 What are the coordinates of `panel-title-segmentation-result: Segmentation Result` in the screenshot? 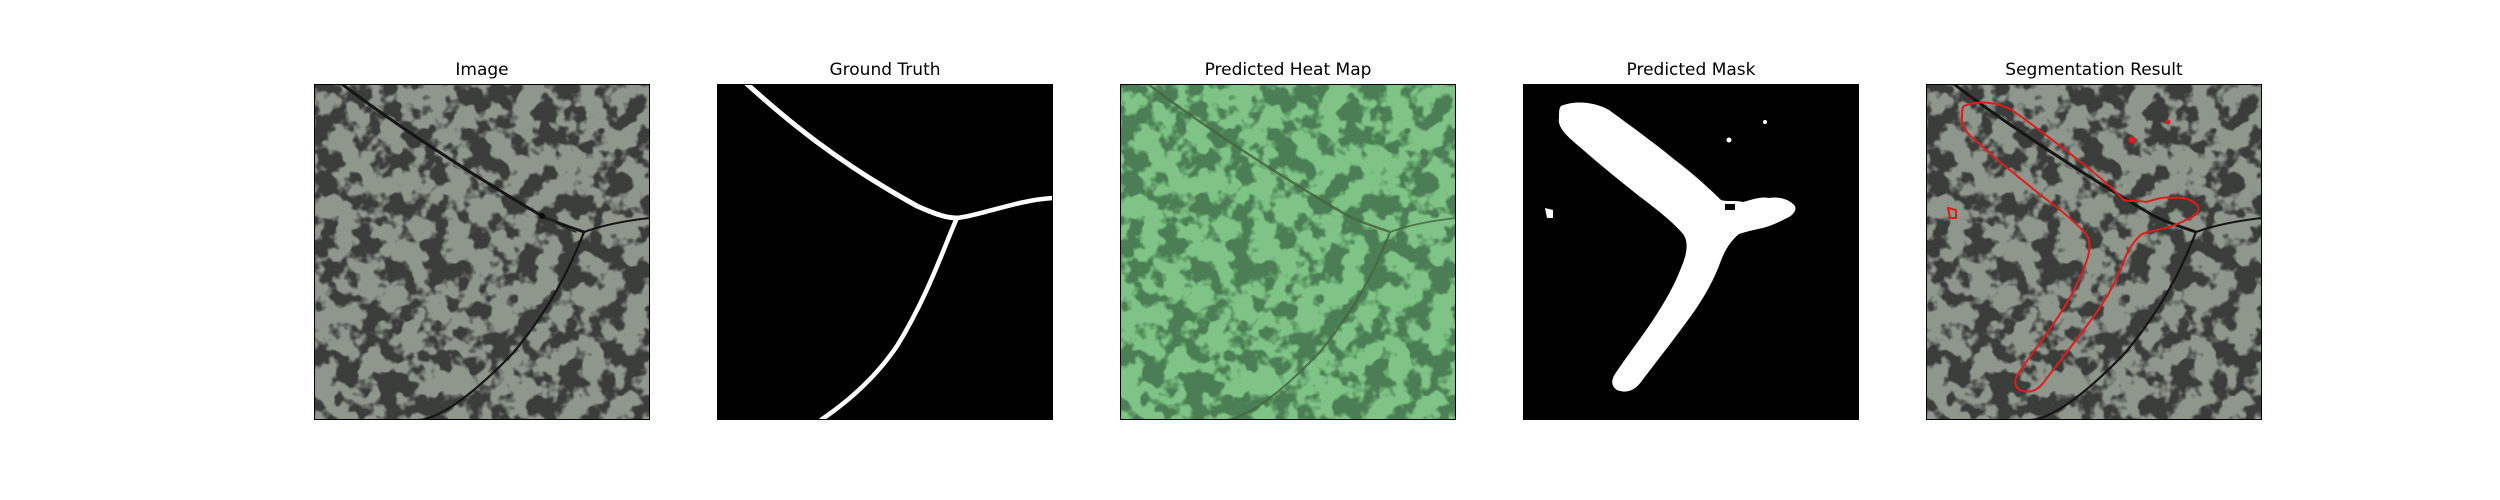 It's located at (2094, 70).